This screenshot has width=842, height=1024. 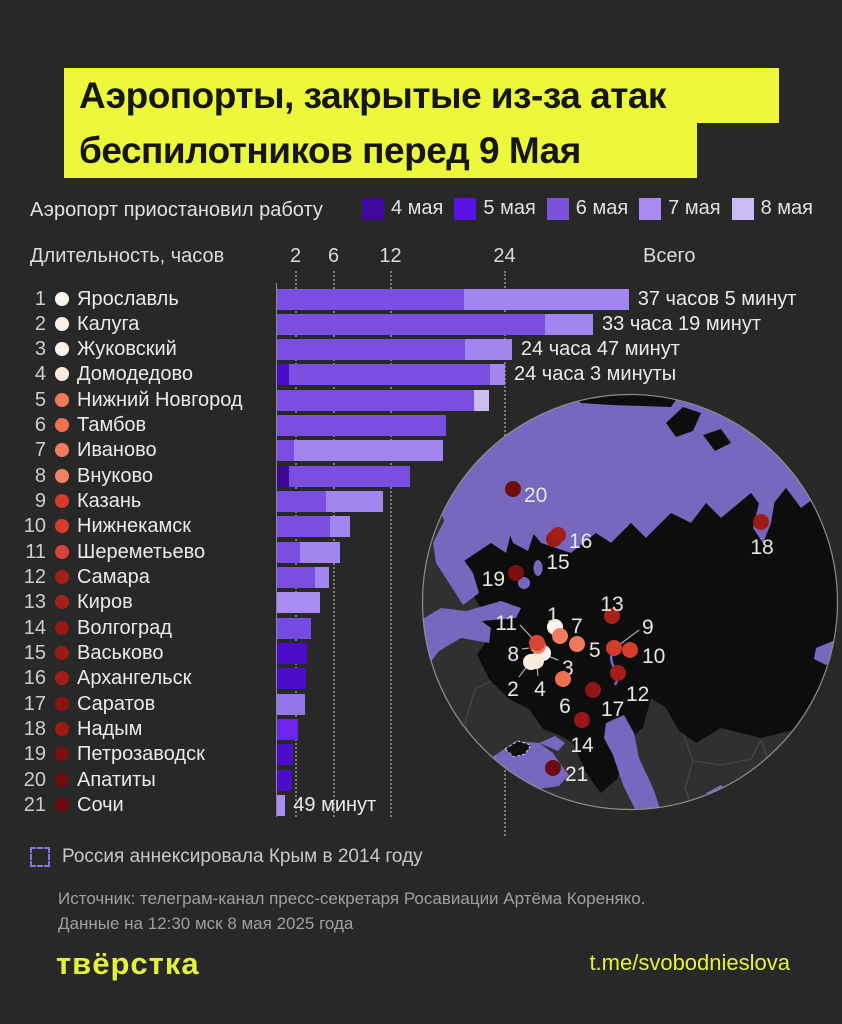 I want to click on map-label-4: 4, so click(x=540, y=689).